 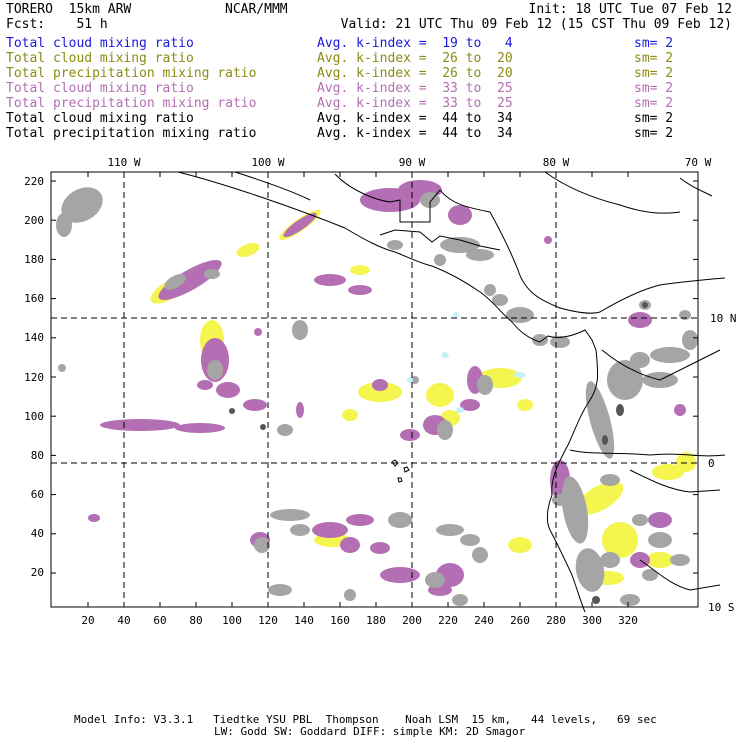 What do you see at coordinates (415, 118) in the screenshot?
I see `legend-kindex: Avg. k-index = 44 to 34` at bounding box center [415, 118].